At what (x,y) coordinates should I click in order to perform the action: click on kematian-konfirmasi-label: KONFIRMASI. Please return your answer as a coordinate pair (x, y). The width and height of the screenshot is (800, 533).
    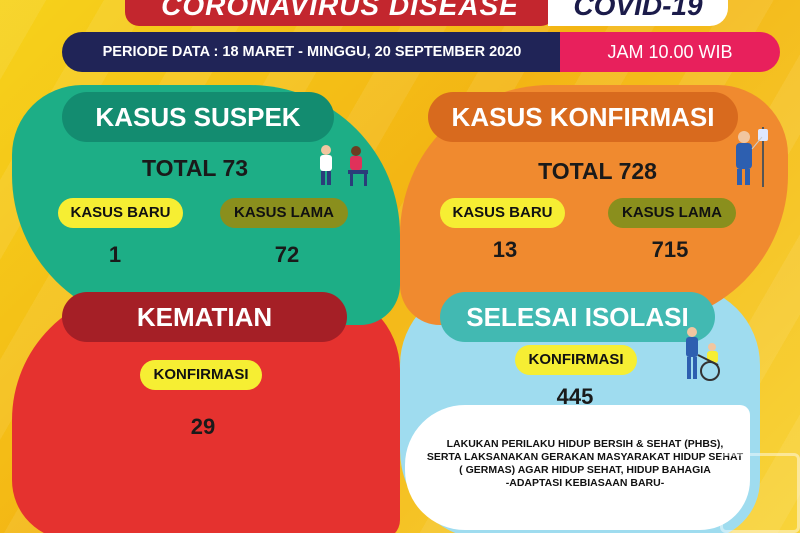
    Looking at the image, I should click on (201, 375).